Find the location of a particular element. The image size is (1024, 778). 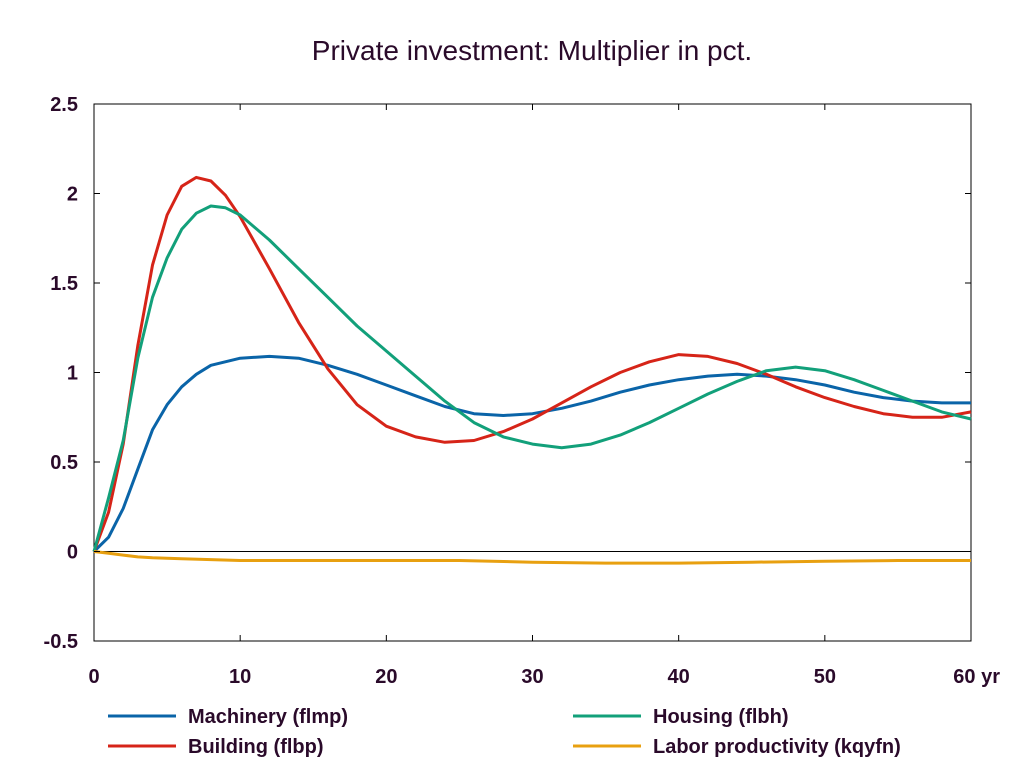

x-tick-label: 0 is located at coordinates (93, 677).